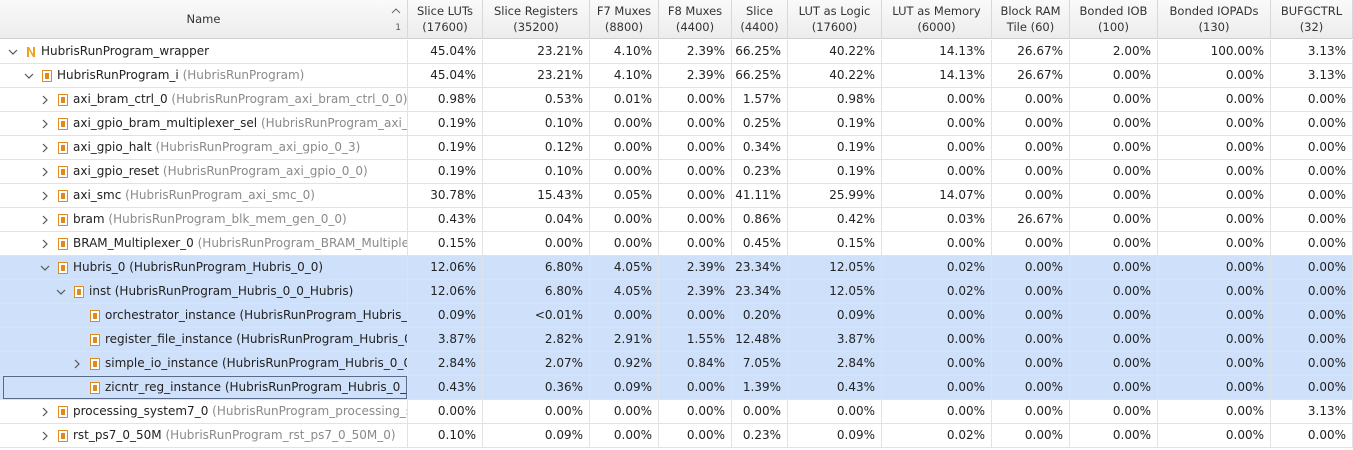 The width and height of the screenshot is (1353, 450). What do you see at coordinates (624, 19) in the screenshot?
I see `header-cell: F7 Muxes (8800)` at bounding box center [624, 19].